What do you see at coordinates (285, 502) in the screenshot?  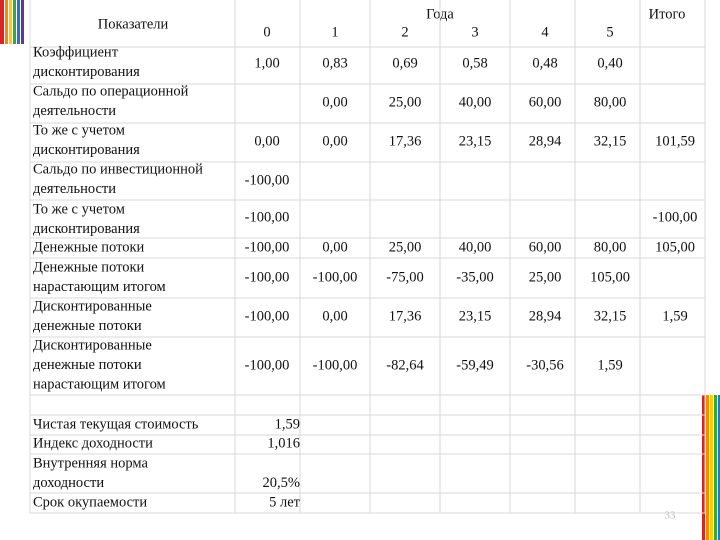 I see `summary-value: 5 лет` at bounding box center [285, 502].